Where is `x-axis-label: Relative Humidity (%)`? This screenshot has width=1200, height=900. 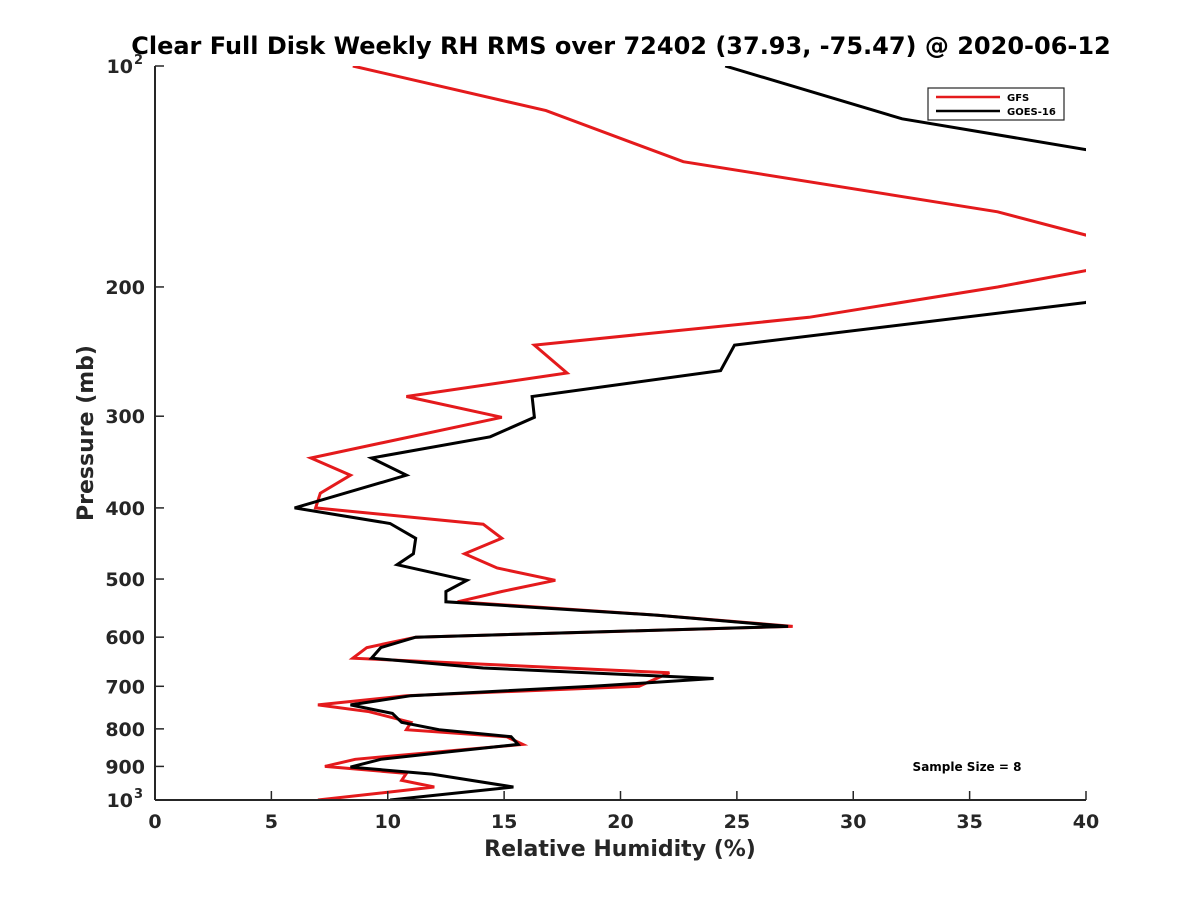 x-axis-label: Relative Humidity (%) is located at coordinates (620, 849).